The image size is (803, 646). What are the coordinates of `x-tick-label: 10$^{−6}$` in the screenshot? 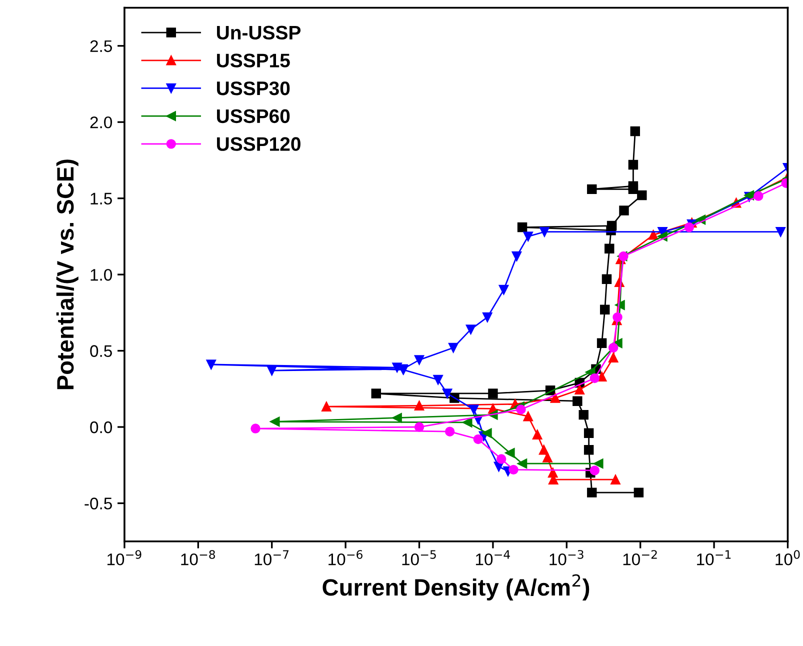 It's located at (345, 558).